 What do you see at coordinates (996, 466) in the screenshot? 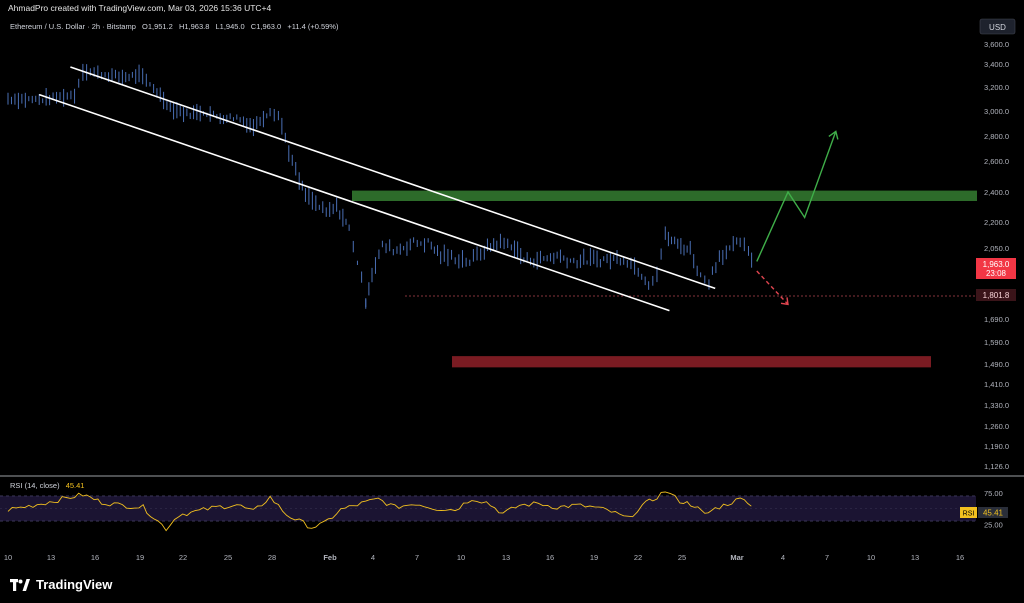
I see `price-tick-16: 1,126.0` at bounding box center [996, 466].